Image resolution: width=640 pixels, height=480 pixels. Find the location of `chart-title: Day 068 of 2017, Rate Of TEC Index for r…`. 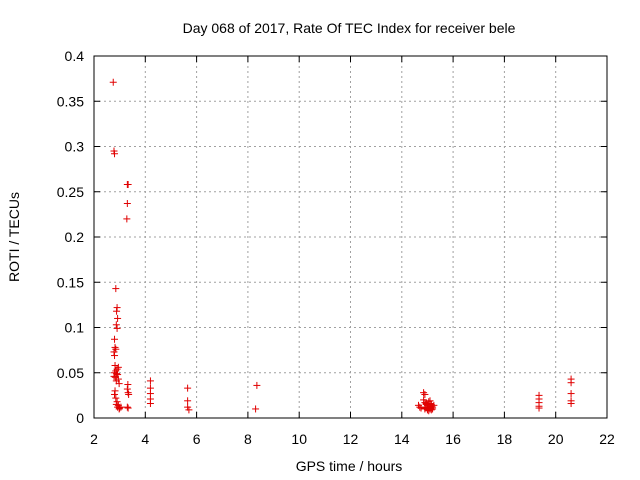

chart-title: Day 068 of 2017, Rate Of TEC Index for r… is located at coordinates (349, 28).